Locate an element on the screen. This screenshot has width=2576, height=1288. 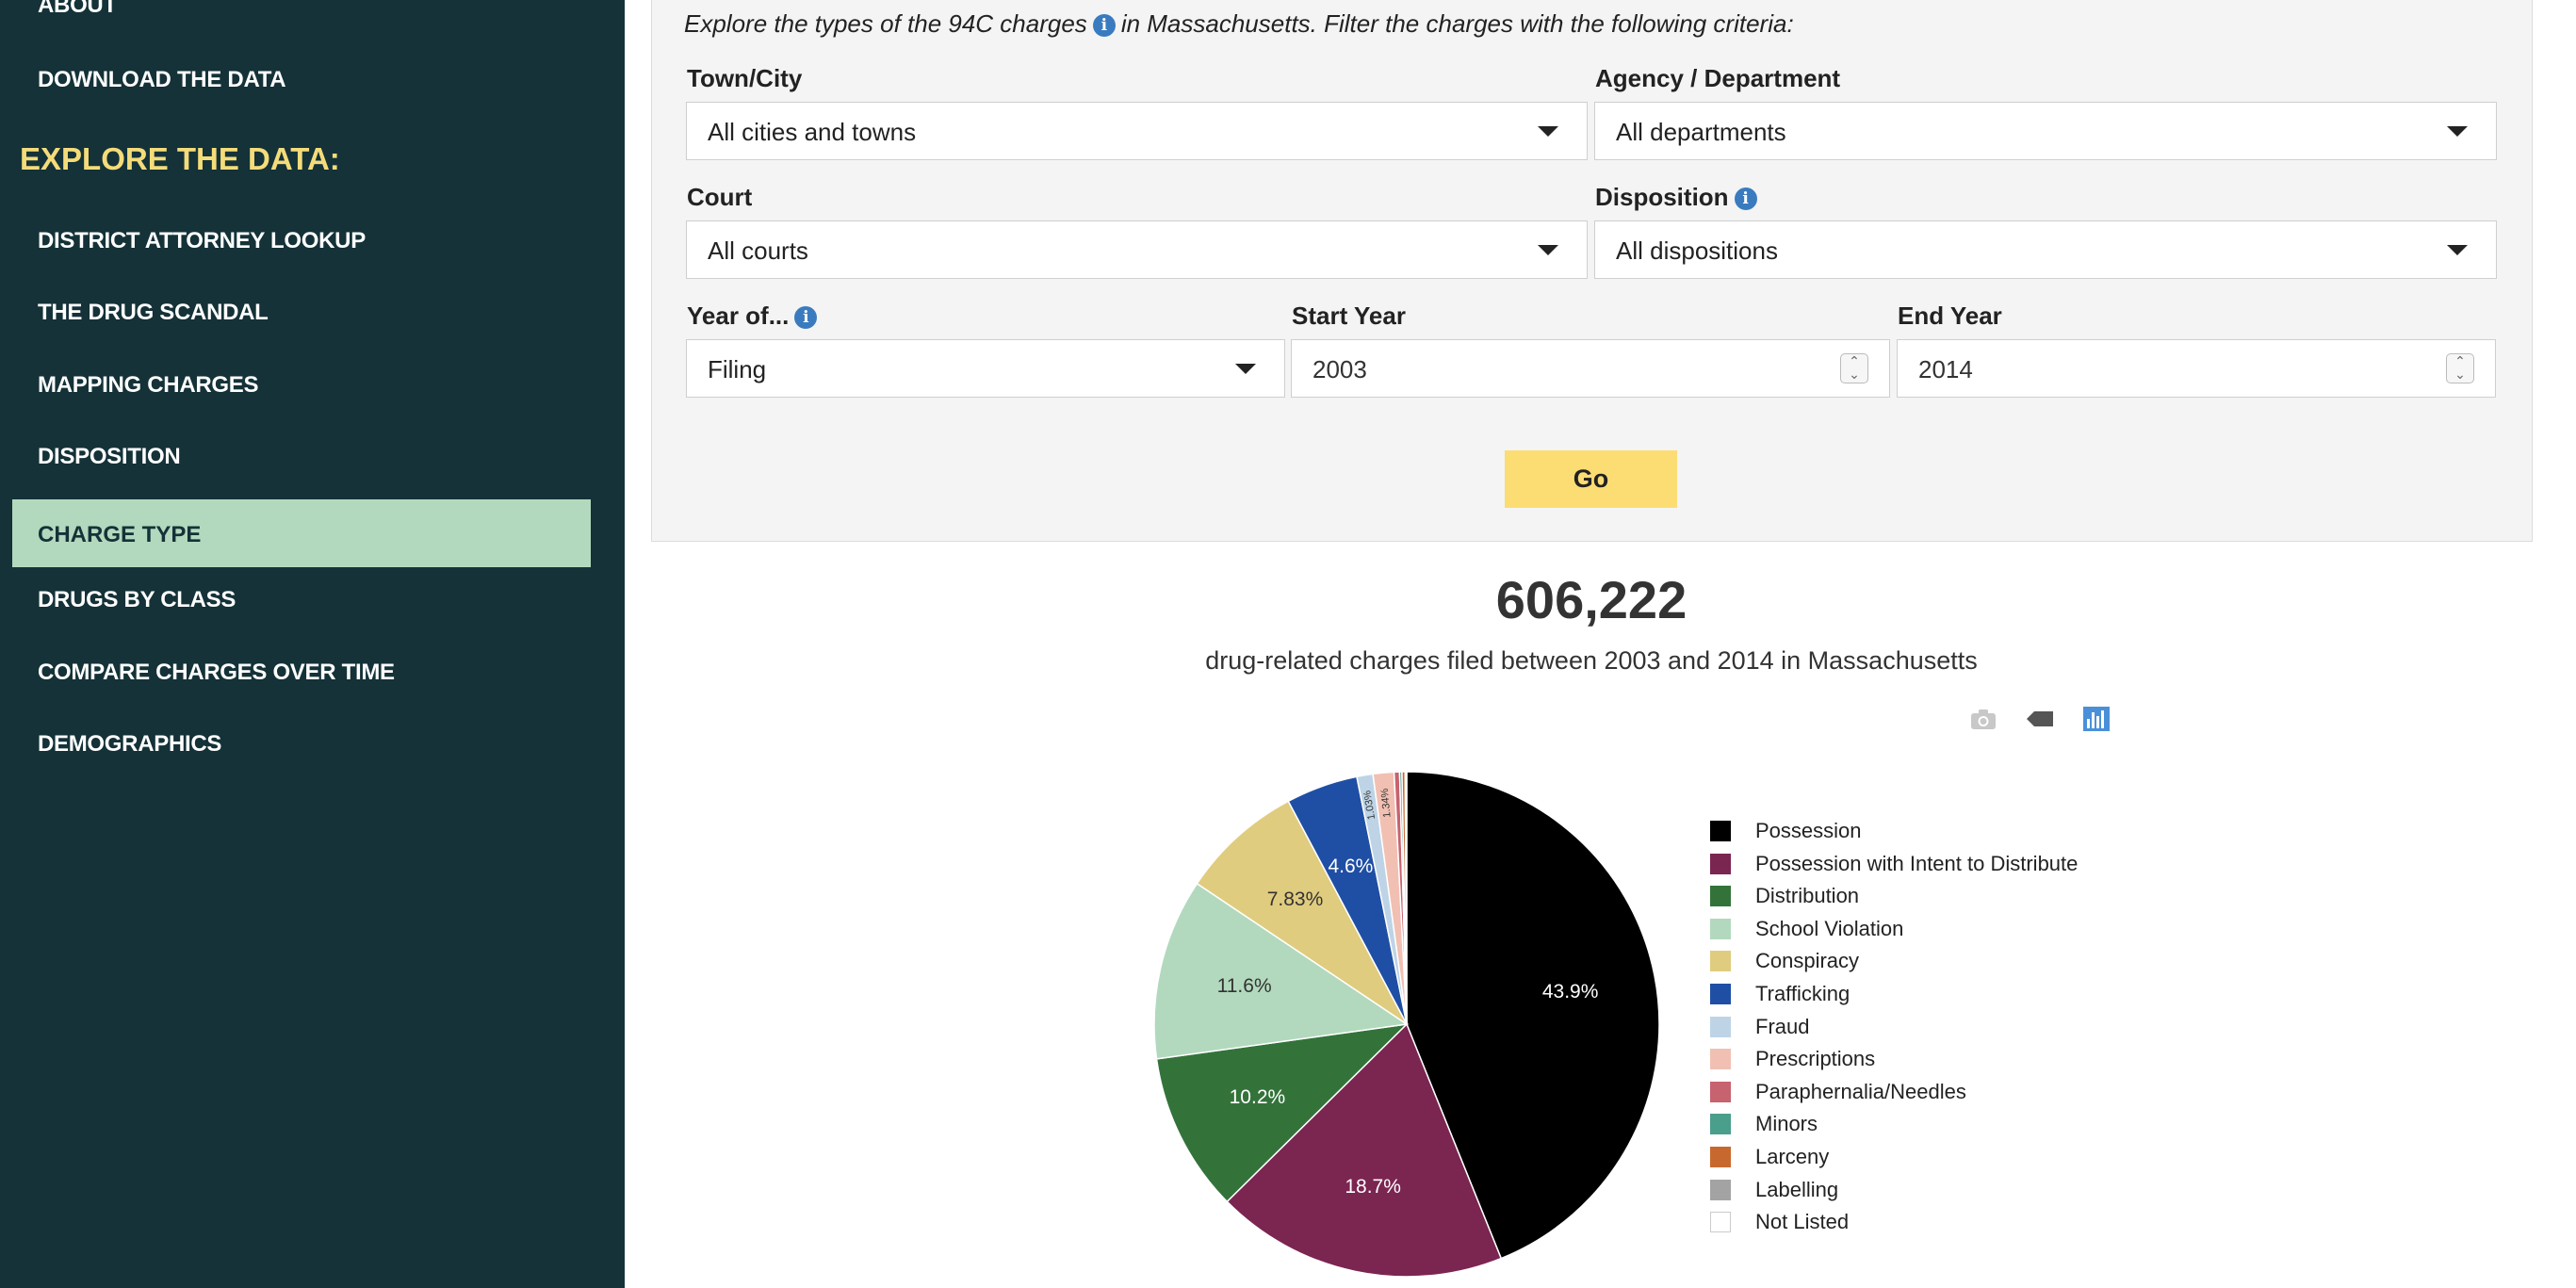
pie-slice-conspiracy is located at coordinates (1302, 912).